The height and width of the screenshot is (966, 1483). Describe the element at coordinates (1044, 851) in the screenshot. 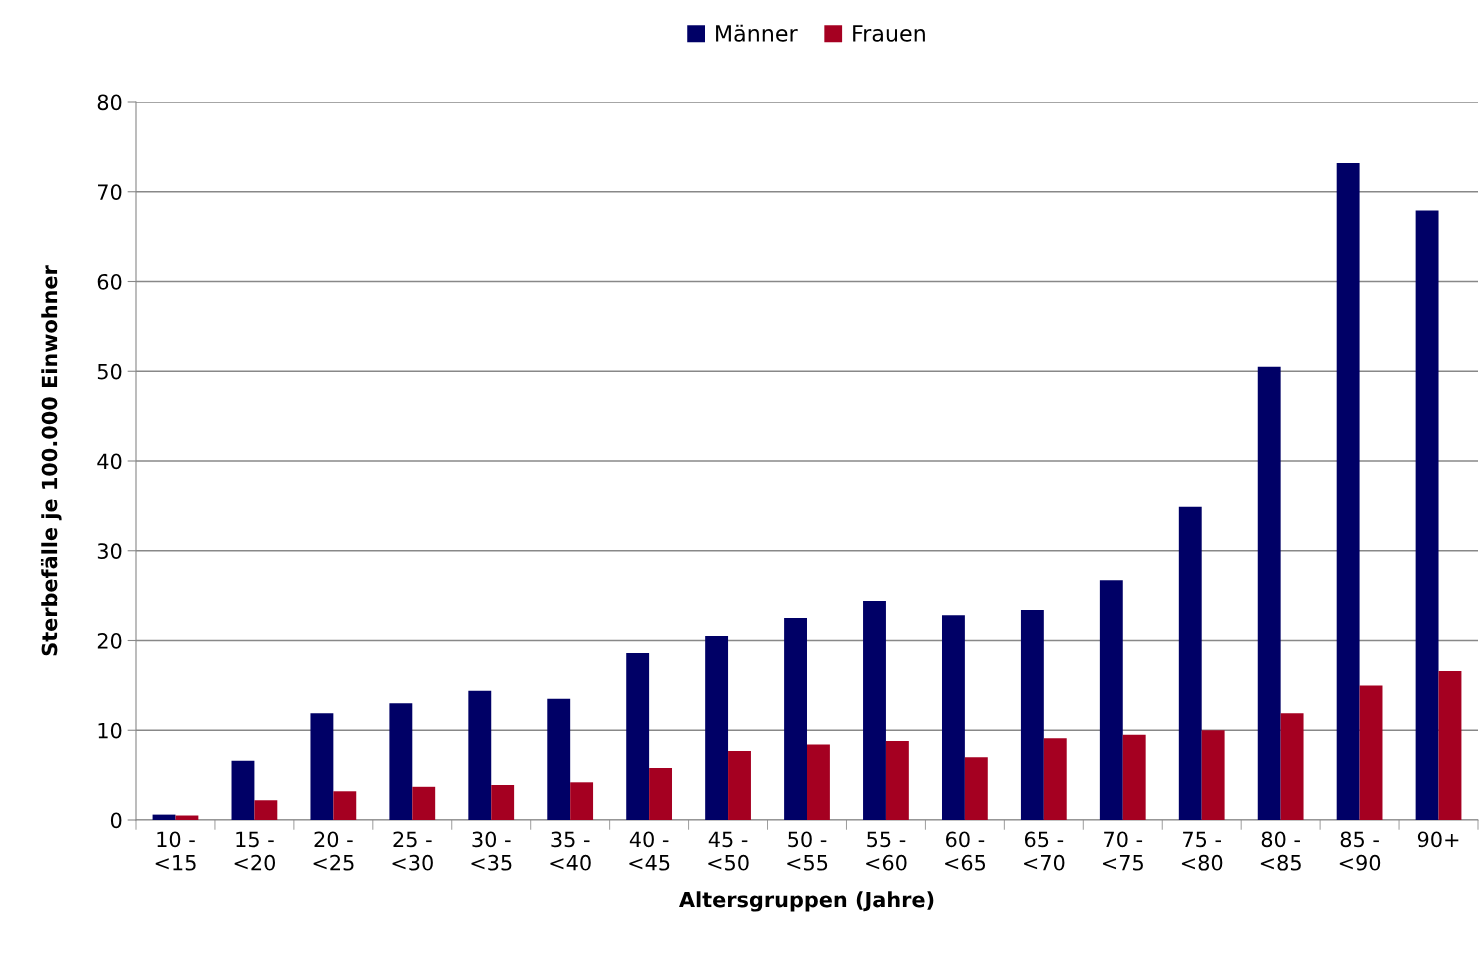

I see `x-tick-label: 65 - <70` at that location.